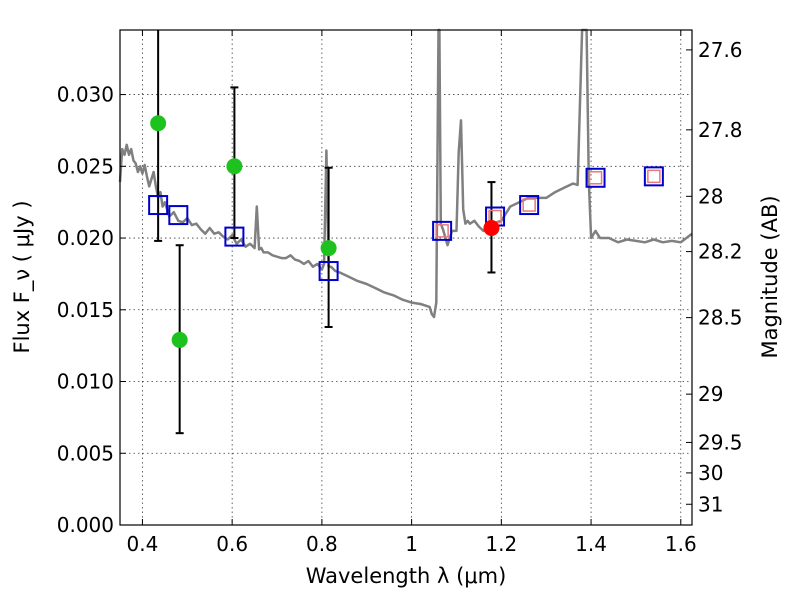 The height and width of the screenshot is (600, 800). I want to click on x-tick-label: 0.8, so click(322, 544).